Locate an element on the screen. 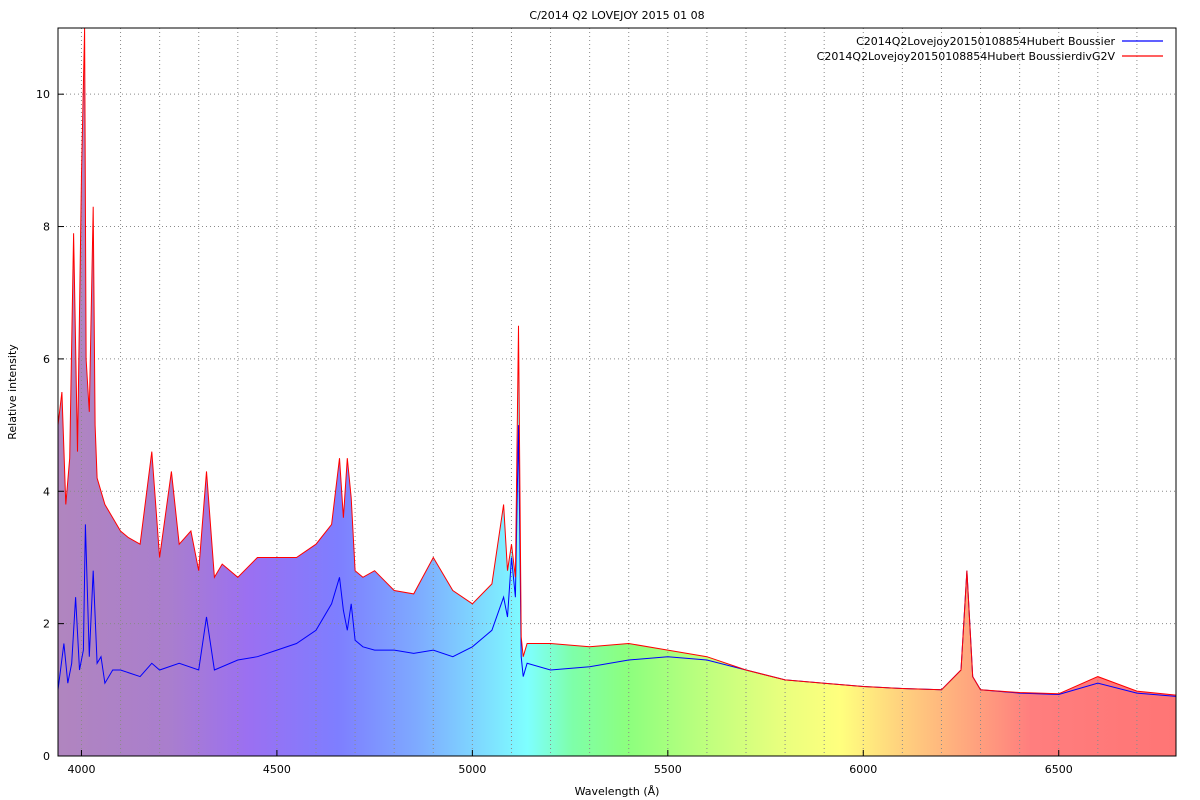 Image resolution: width=1200 pixels, height=800 pixels. y-axis-label: Relative intensity is located at coordinates (12, 392).